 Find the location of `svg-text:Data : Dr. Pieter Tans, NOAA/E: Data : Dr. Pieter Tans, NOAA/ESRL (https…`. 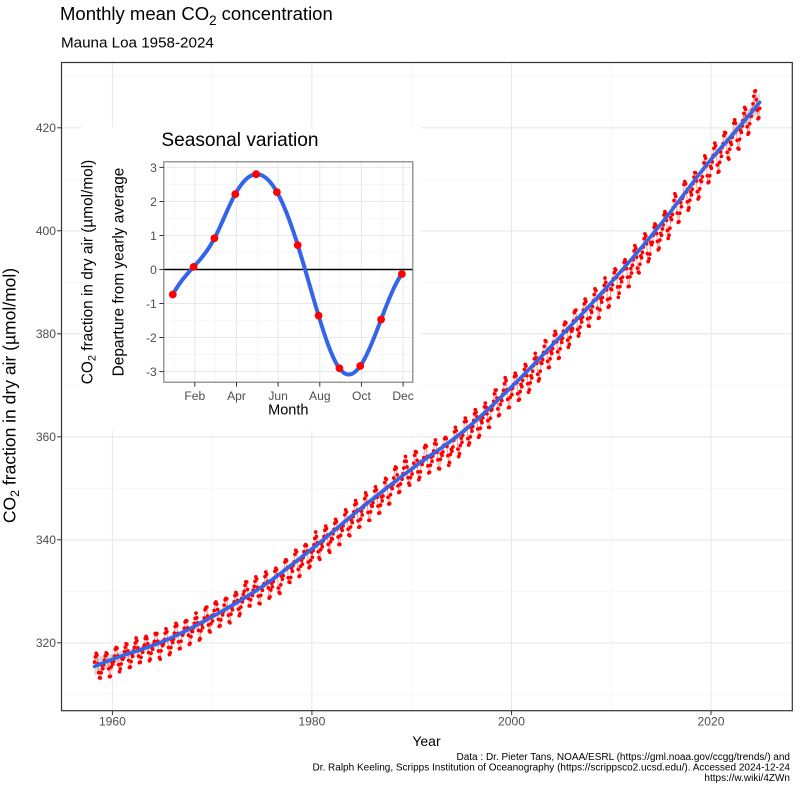

svg-text:Data : Dr. Pieter Tans, NOAA/E: Data : Dr. Pieter Tans, NOAA/ESRL (https… is located at coordinates (624, 757).